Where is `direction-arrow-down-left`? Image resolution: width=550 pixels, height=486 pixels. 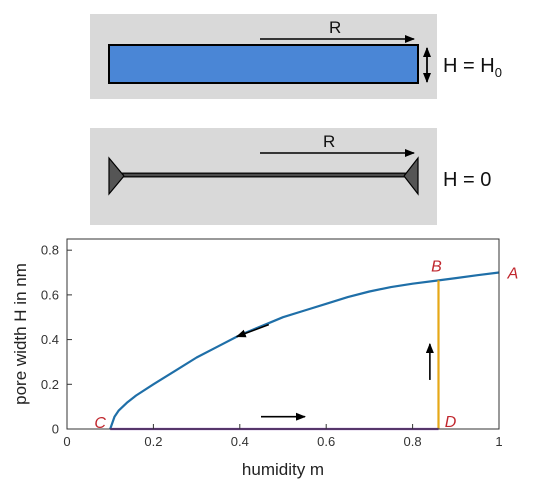 direction-arrow-down-left is located at coordinates (252, 330).